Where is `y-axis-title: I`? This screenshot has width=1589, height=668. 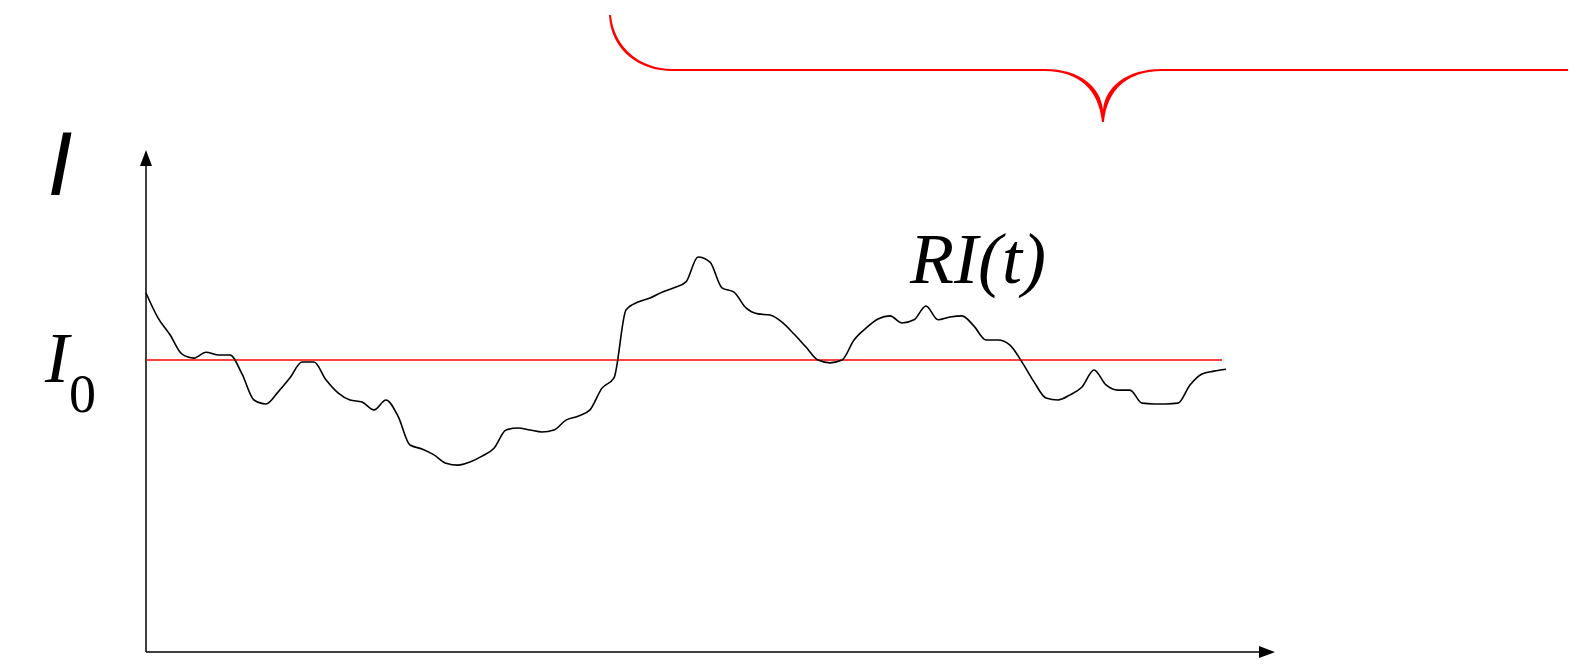 y-axis-title: I is located at coordinates (60, 164).